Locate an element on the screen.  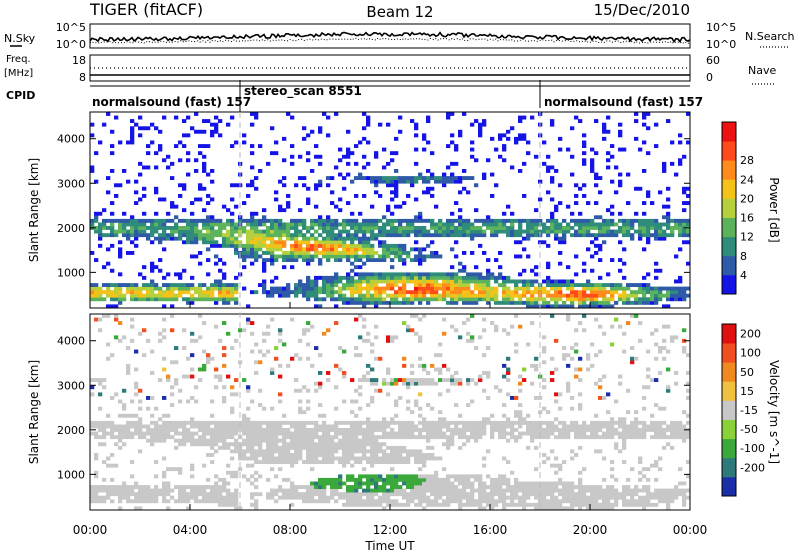
y-tick-label: 2000 is located at coordinates (71, 228).